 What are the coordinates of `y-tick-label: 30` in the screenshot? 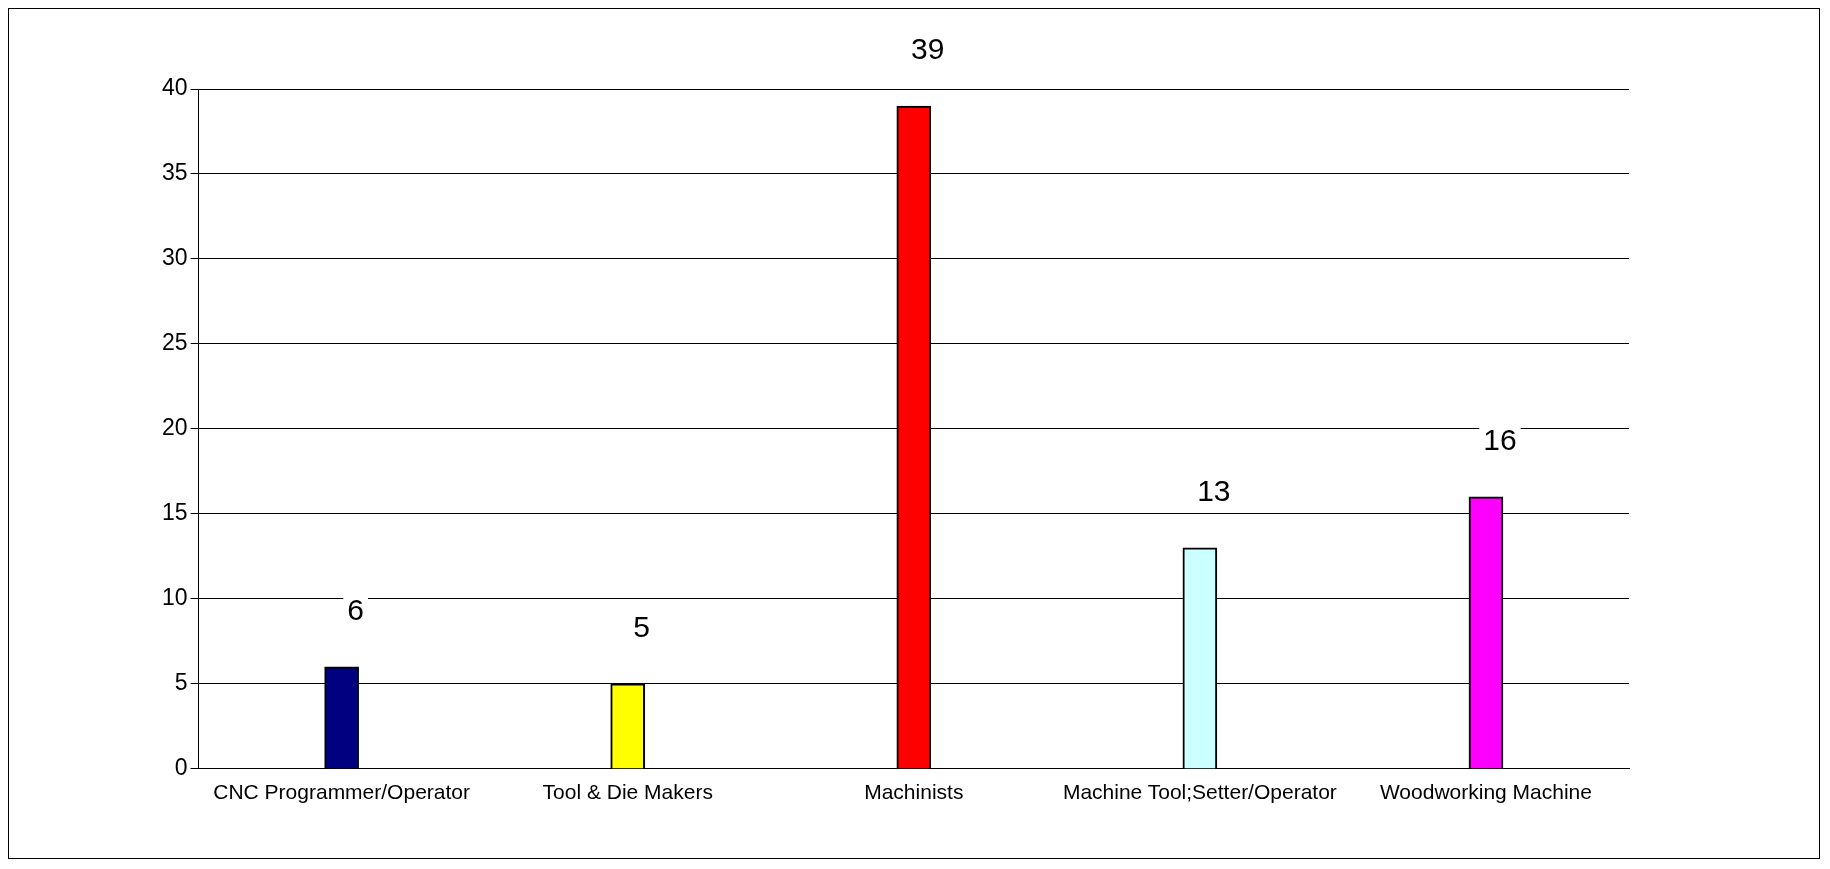 It's located at (174, 257).